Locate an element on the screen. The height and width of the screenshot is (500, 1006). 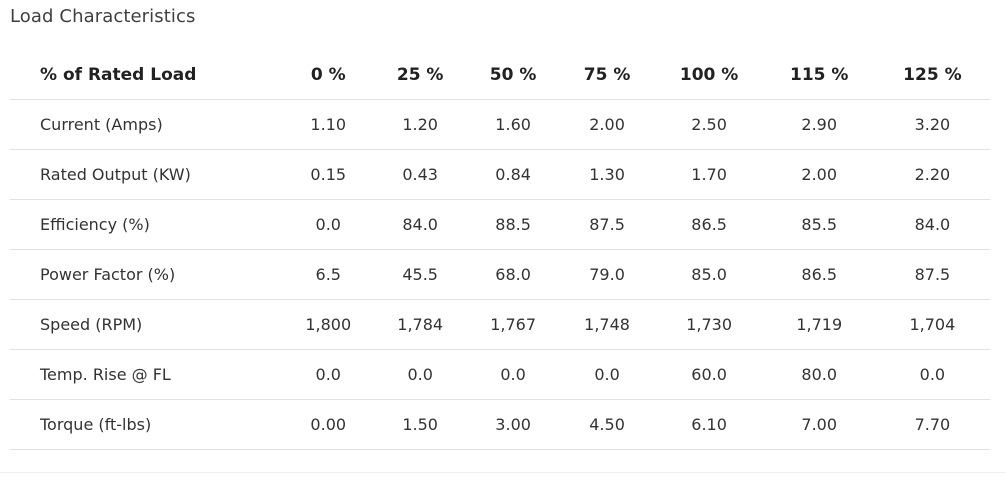
table-cell: 1.10 is located at coordinates (328, 124).